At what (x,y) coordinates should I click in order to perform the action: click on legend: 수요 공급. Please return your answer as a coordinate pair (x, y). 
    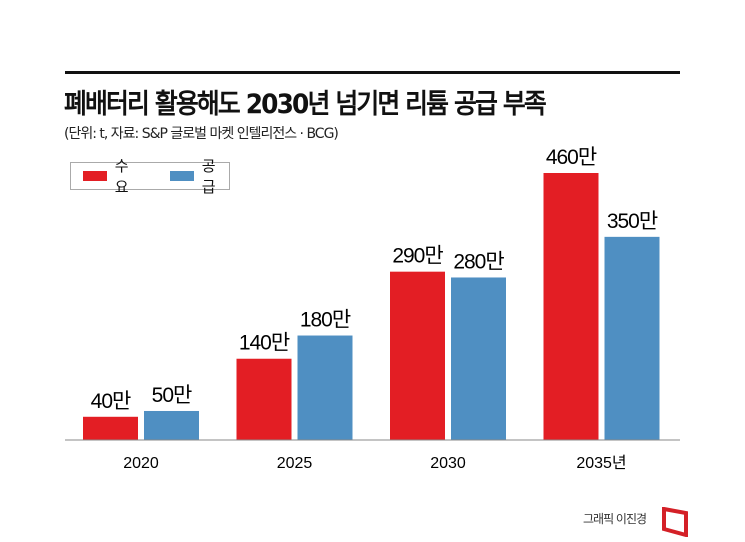
    Looking at the image, I should click on (150, 176).